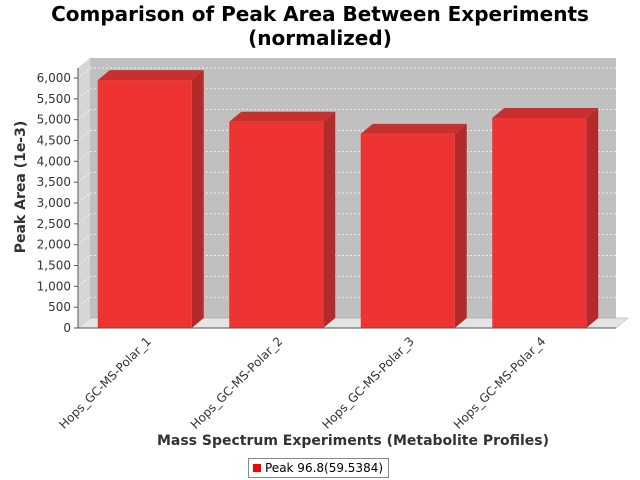 This screenshot has height=480, width=640. What do you see at coordinates (105, 383) in the screenshot?
I see `x-tick-label: Hops_GC-MS-Polar_1` at bounding box center [105, 383].